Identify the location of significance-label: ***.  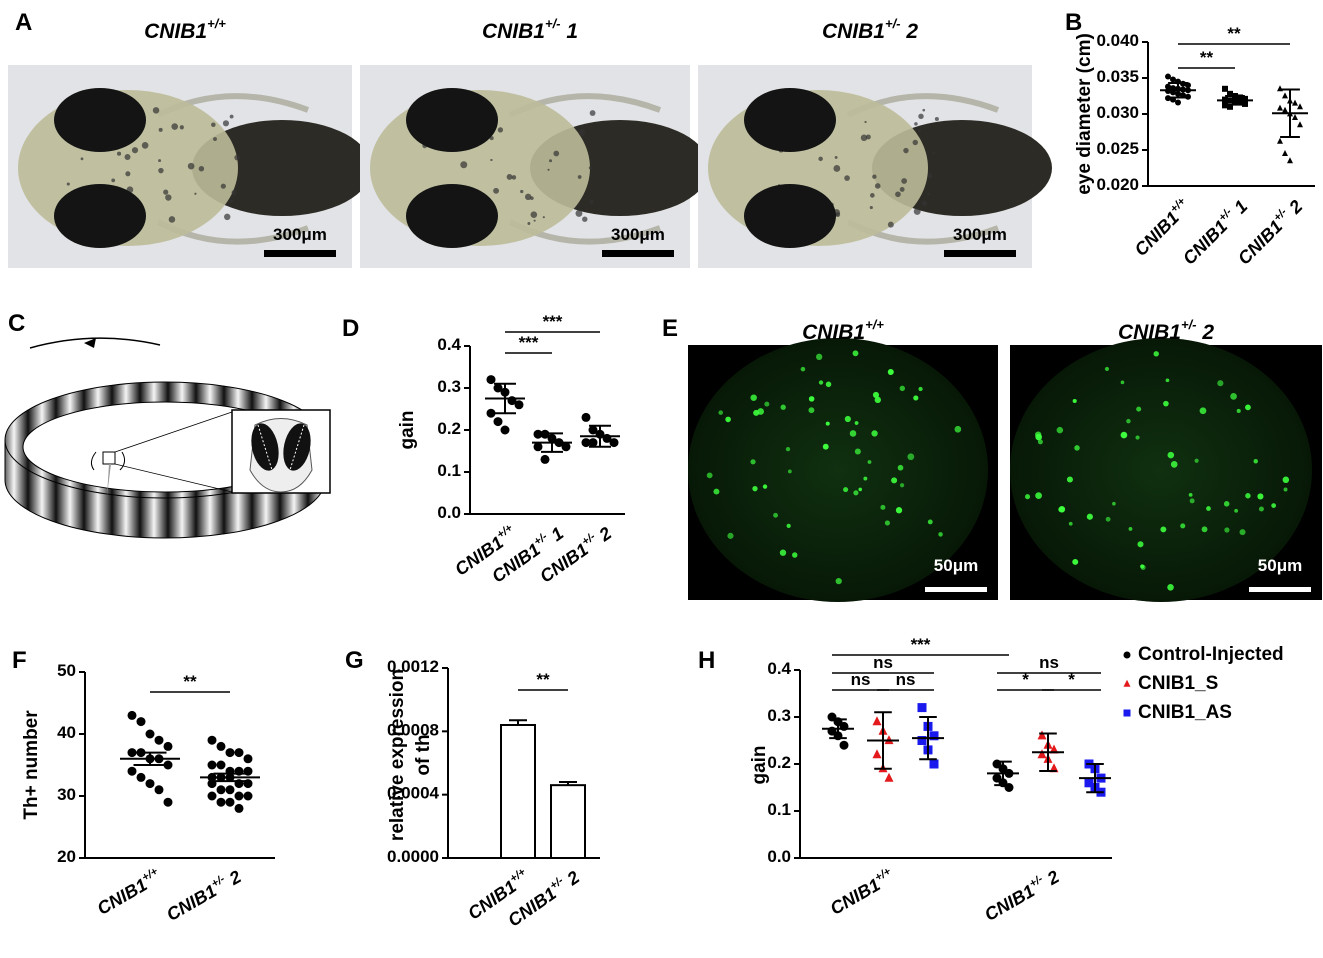
(921, 644).